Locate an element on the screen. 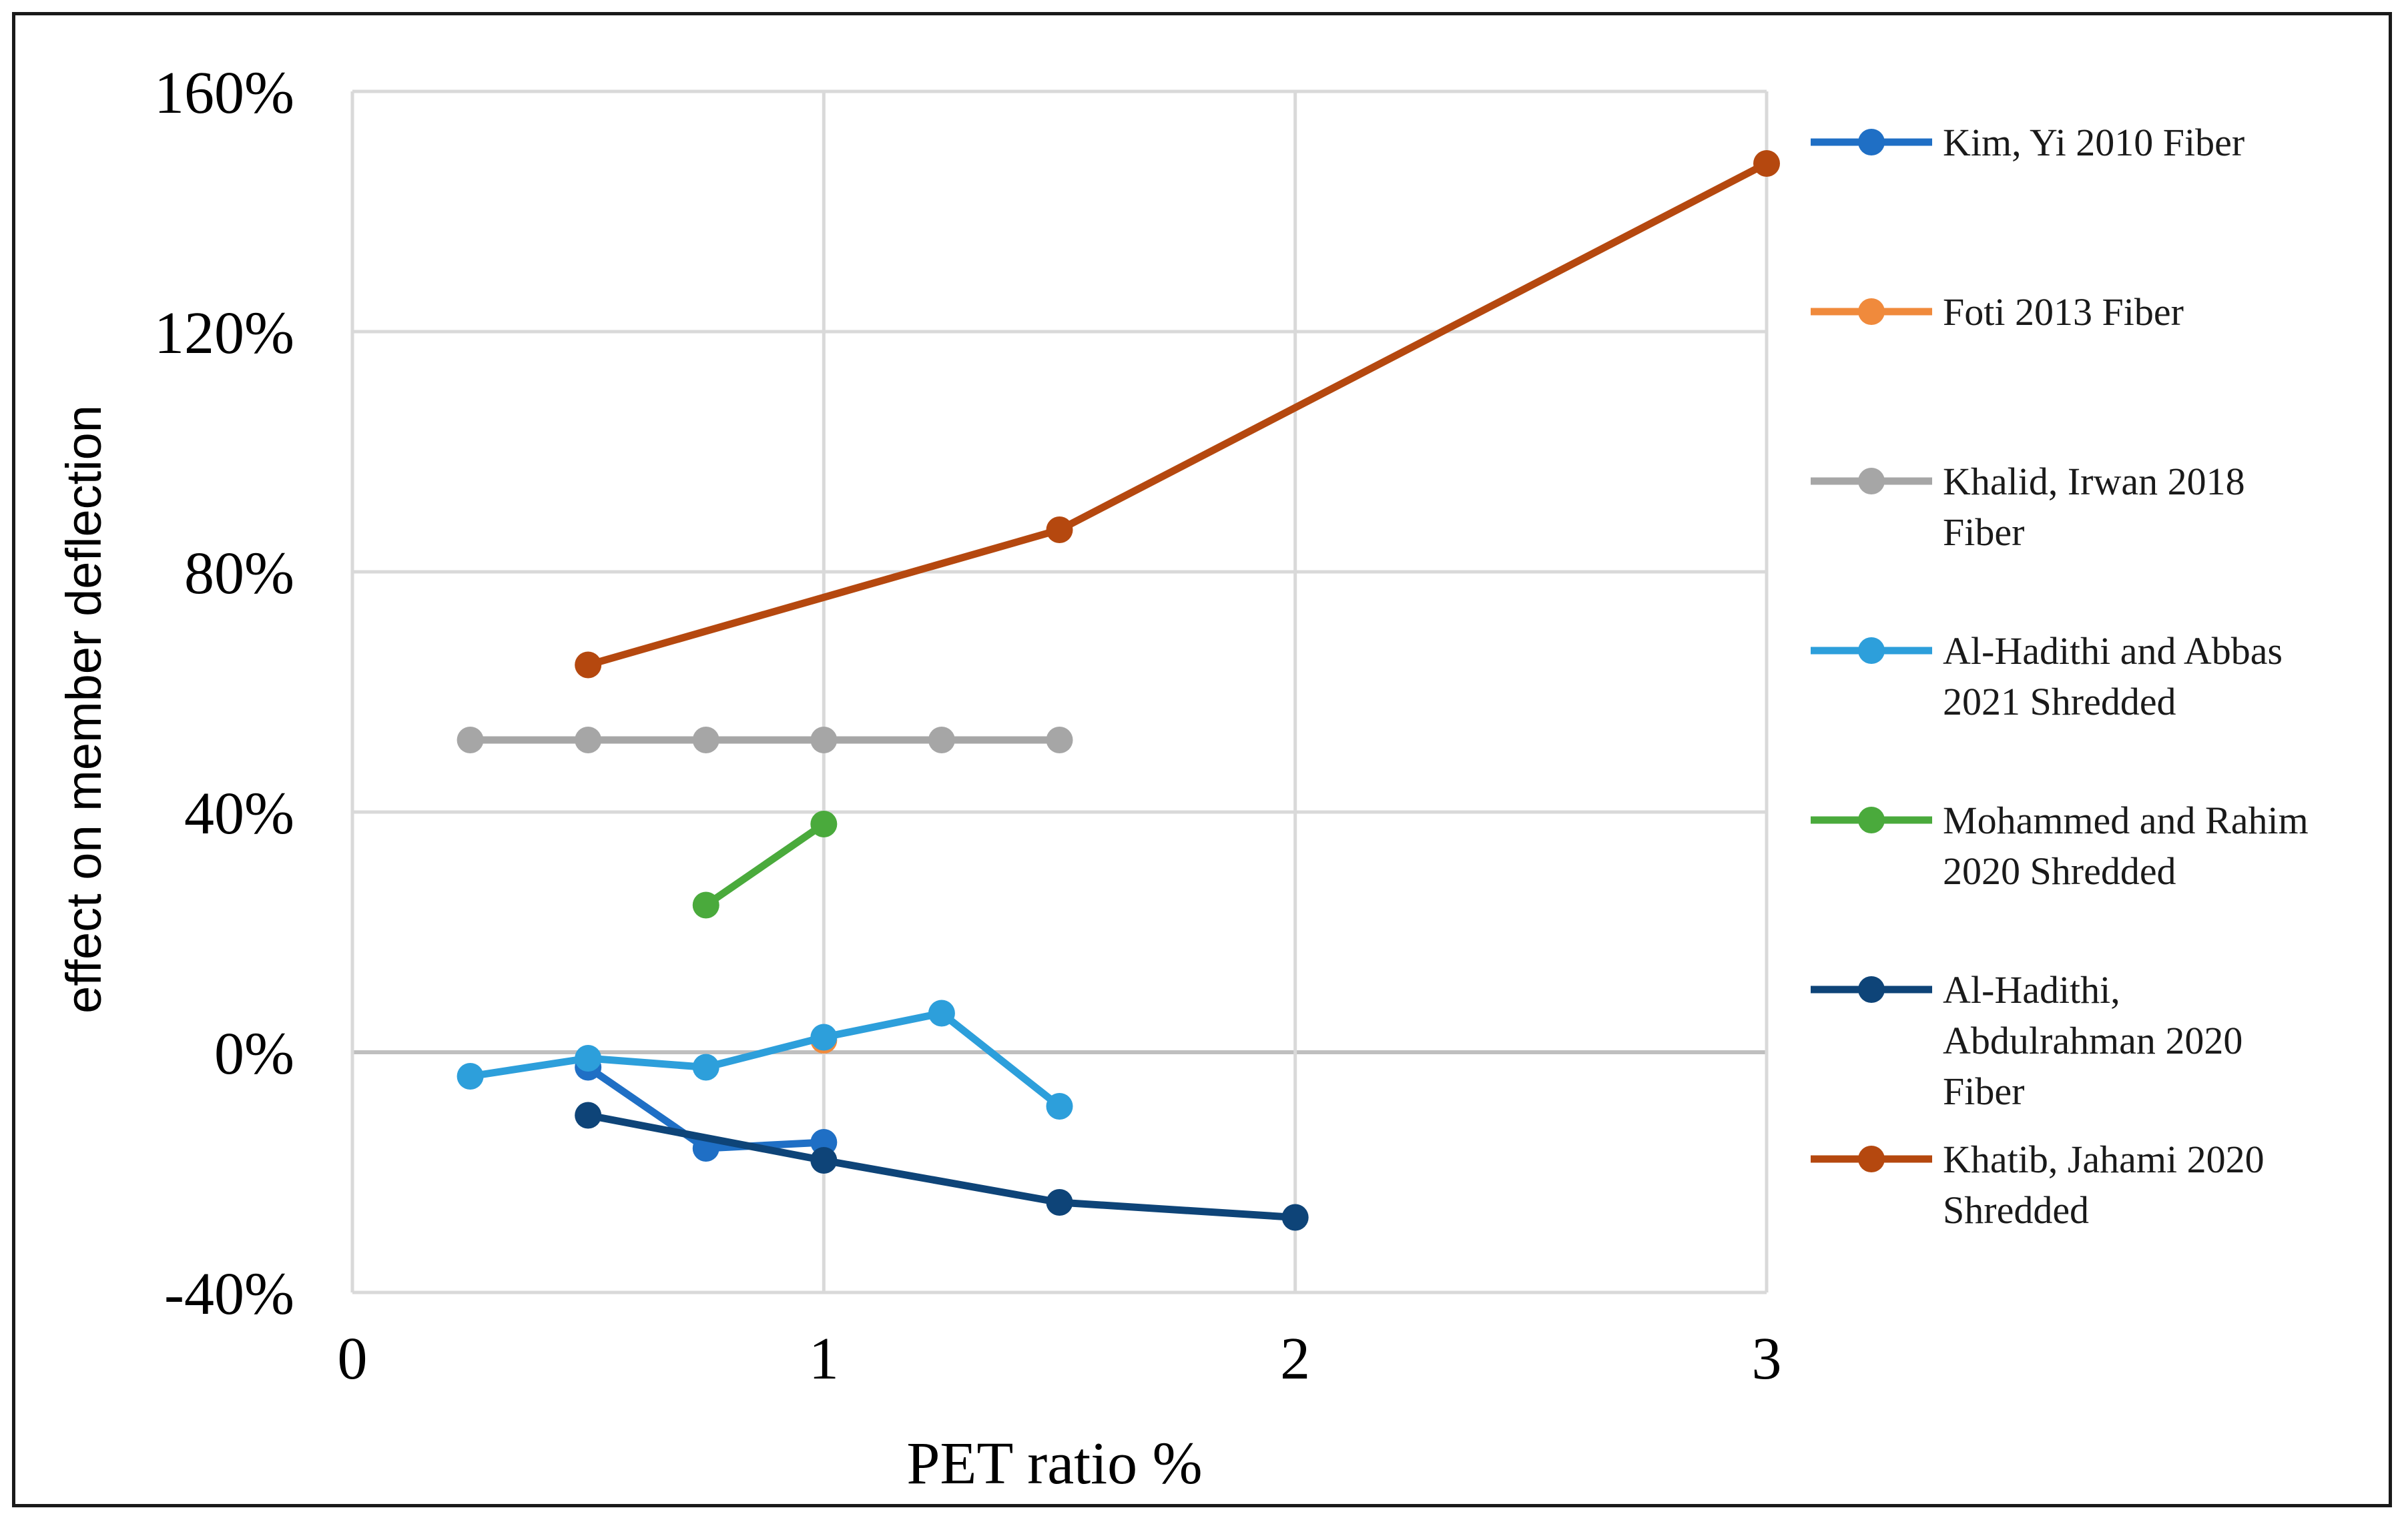 The image size is (2408, 1522). y-axis-title: effect on member deflection is located at coordinates (83, 709).